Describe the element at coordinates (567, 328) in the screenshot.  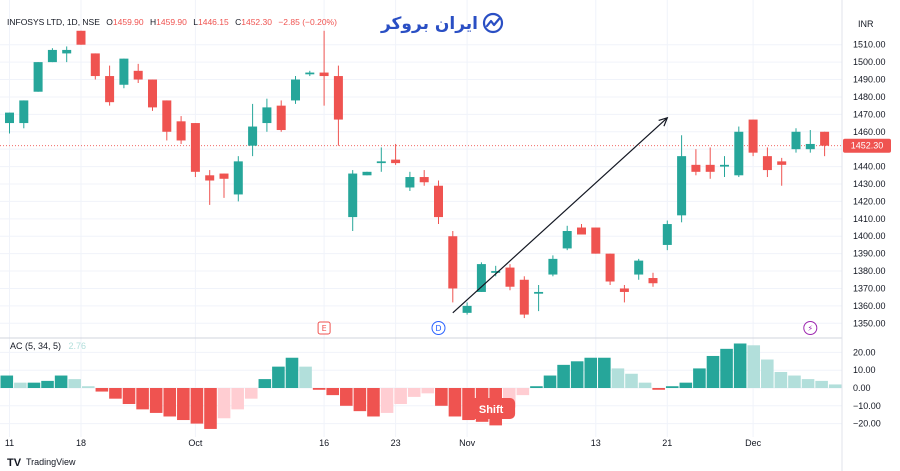
I see `event-markers: E D ⚡` at that location.